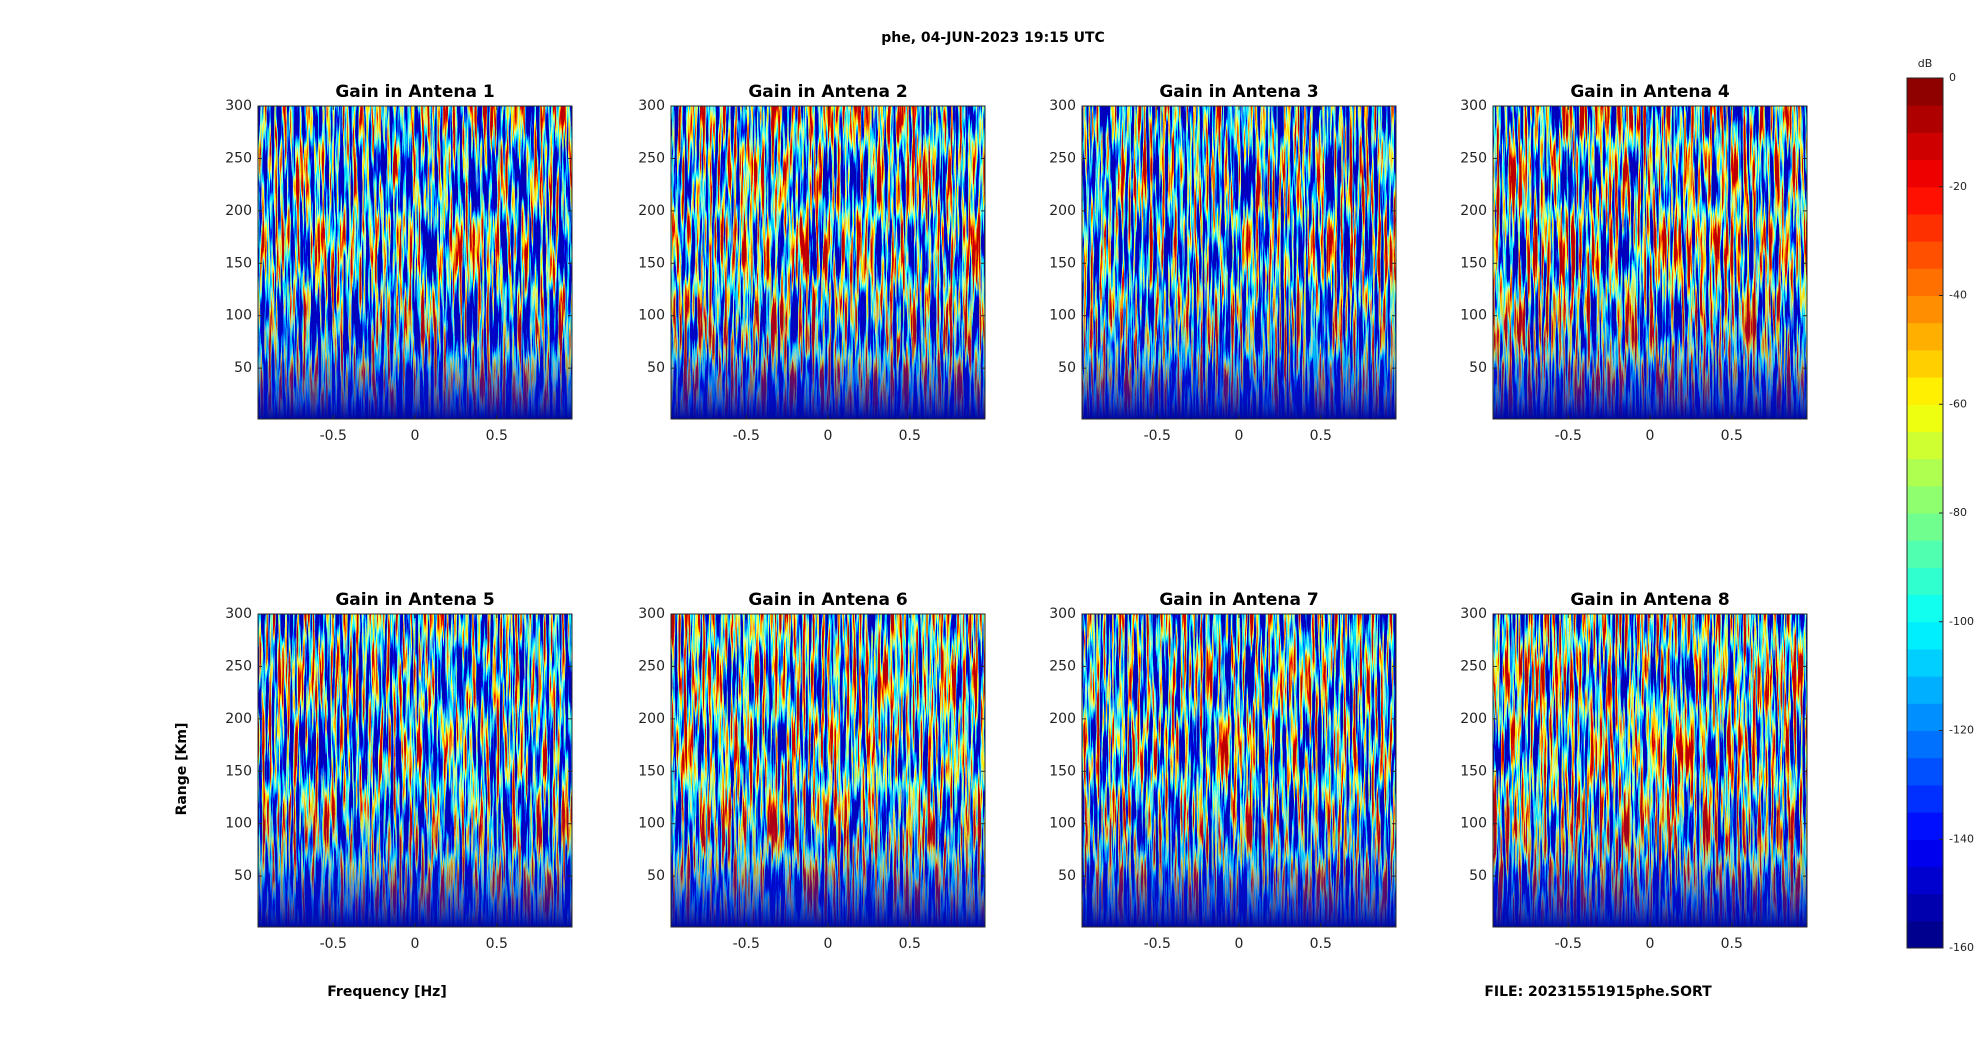 The height and width of the screenshot is (1063, 1986). What do you see at coordinates (414, 92) in the screenshot?
I see `panel-title: Gain in Antena 1` at bounding box center [414, 92].